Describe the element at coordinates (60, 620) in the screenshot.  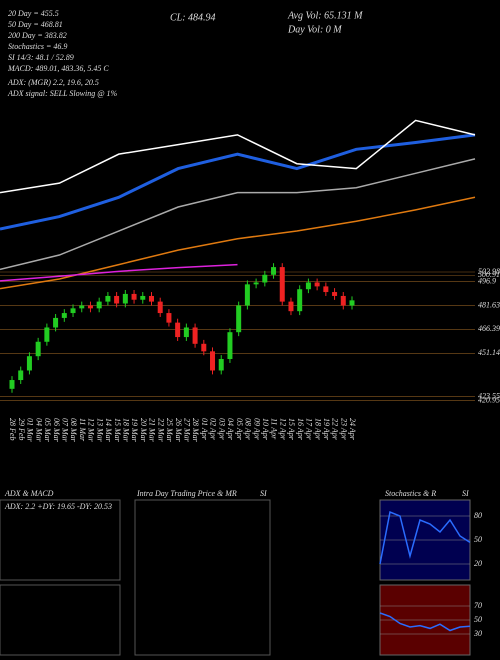
I see `macd-panel` at that location.